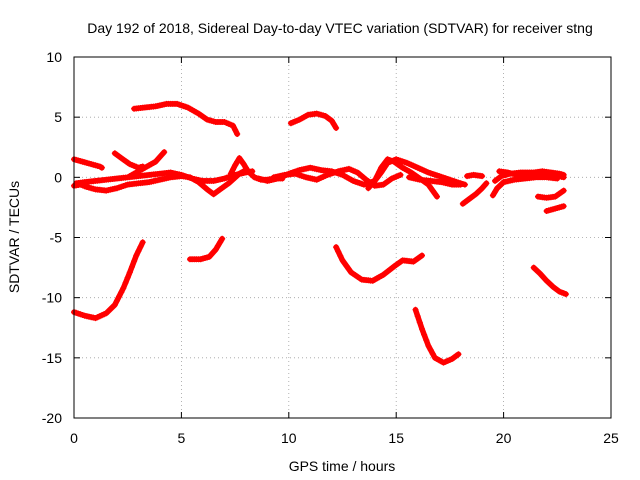 The image size is (640, 480). I want to click on series-arc-15-markers, so click(435, 181).